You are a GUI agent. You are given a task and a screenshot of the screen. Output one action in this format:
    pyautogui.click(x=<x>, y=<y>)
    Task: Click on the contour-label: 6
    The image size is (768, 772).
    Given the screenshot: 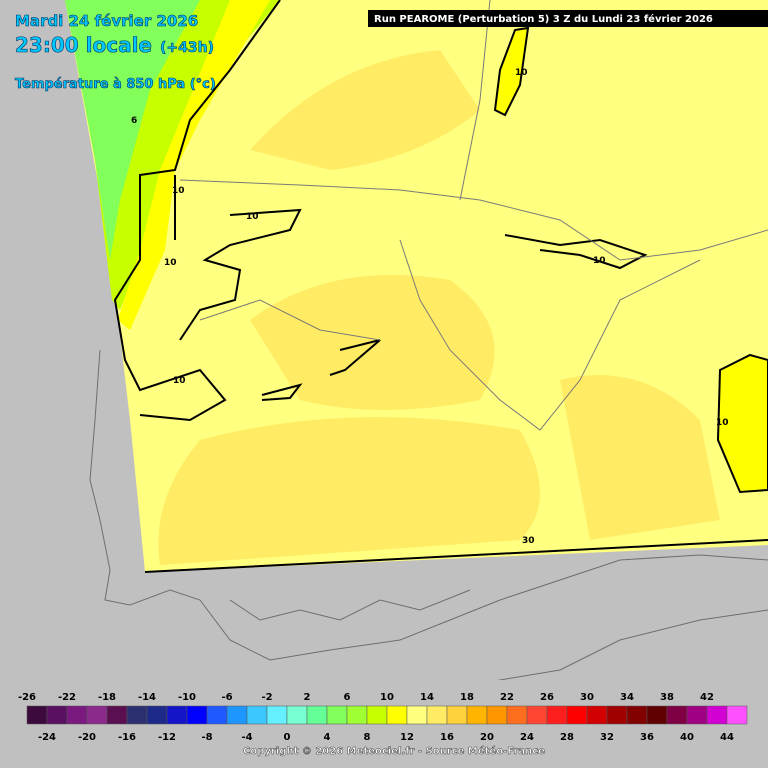 What is the action you would take?
    pyautogui.click(x=134, y=121)
    